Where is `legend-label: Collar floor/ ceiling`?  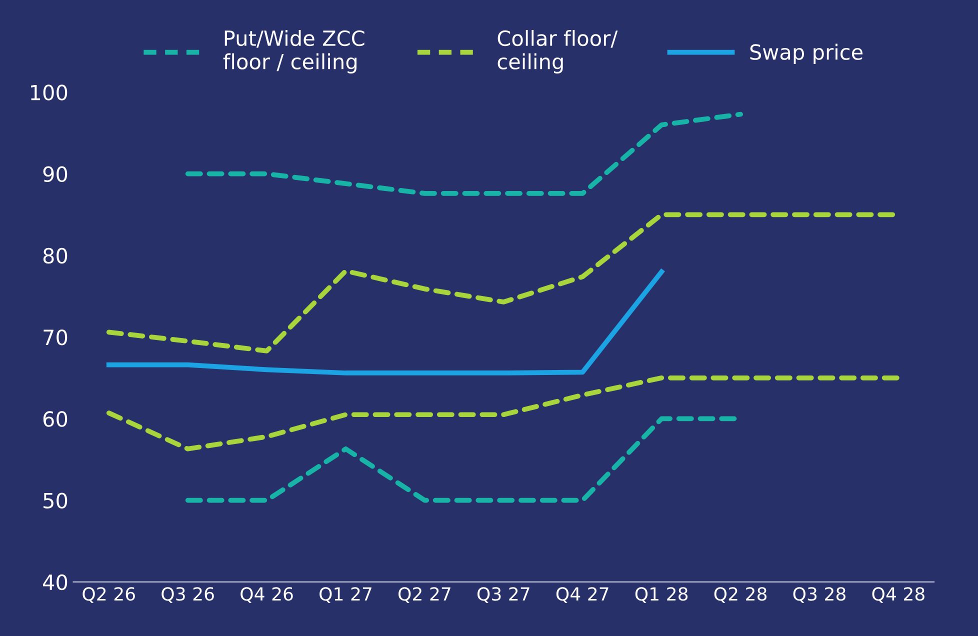 legend-label: Collar floor/ ceiling is located at coordinates (558, 52).